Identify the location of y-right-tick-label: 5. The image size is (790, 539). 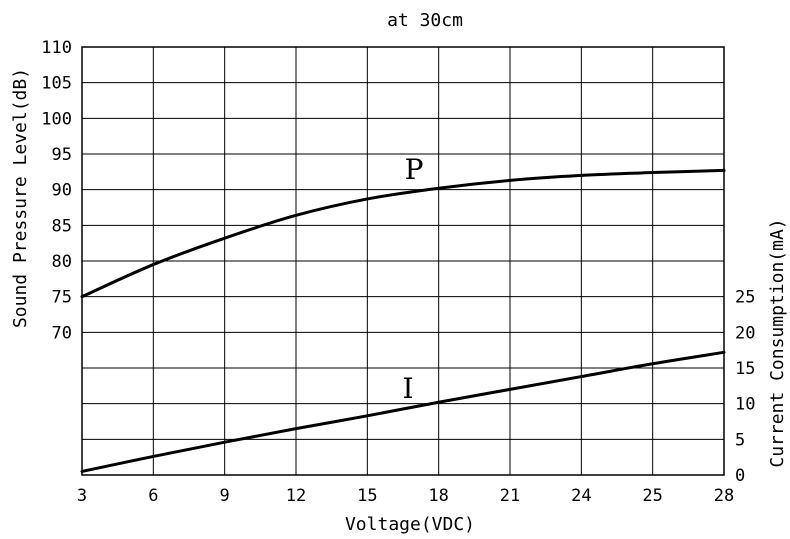
(740, 440).